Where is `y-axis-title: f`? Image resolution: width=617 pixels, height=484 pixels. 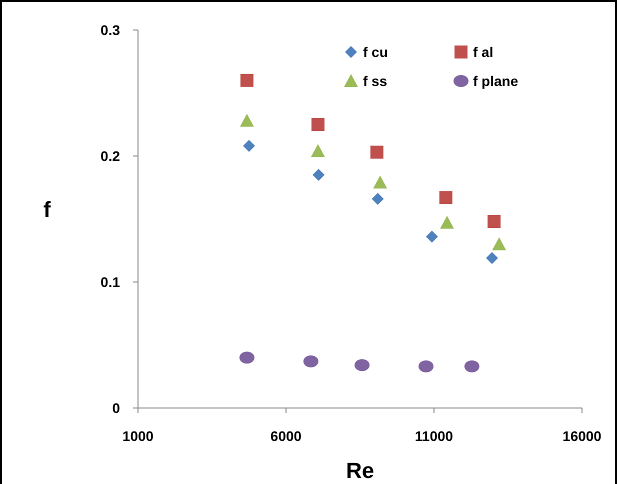
y-axis-title: f is located at coordinates (47, 209).